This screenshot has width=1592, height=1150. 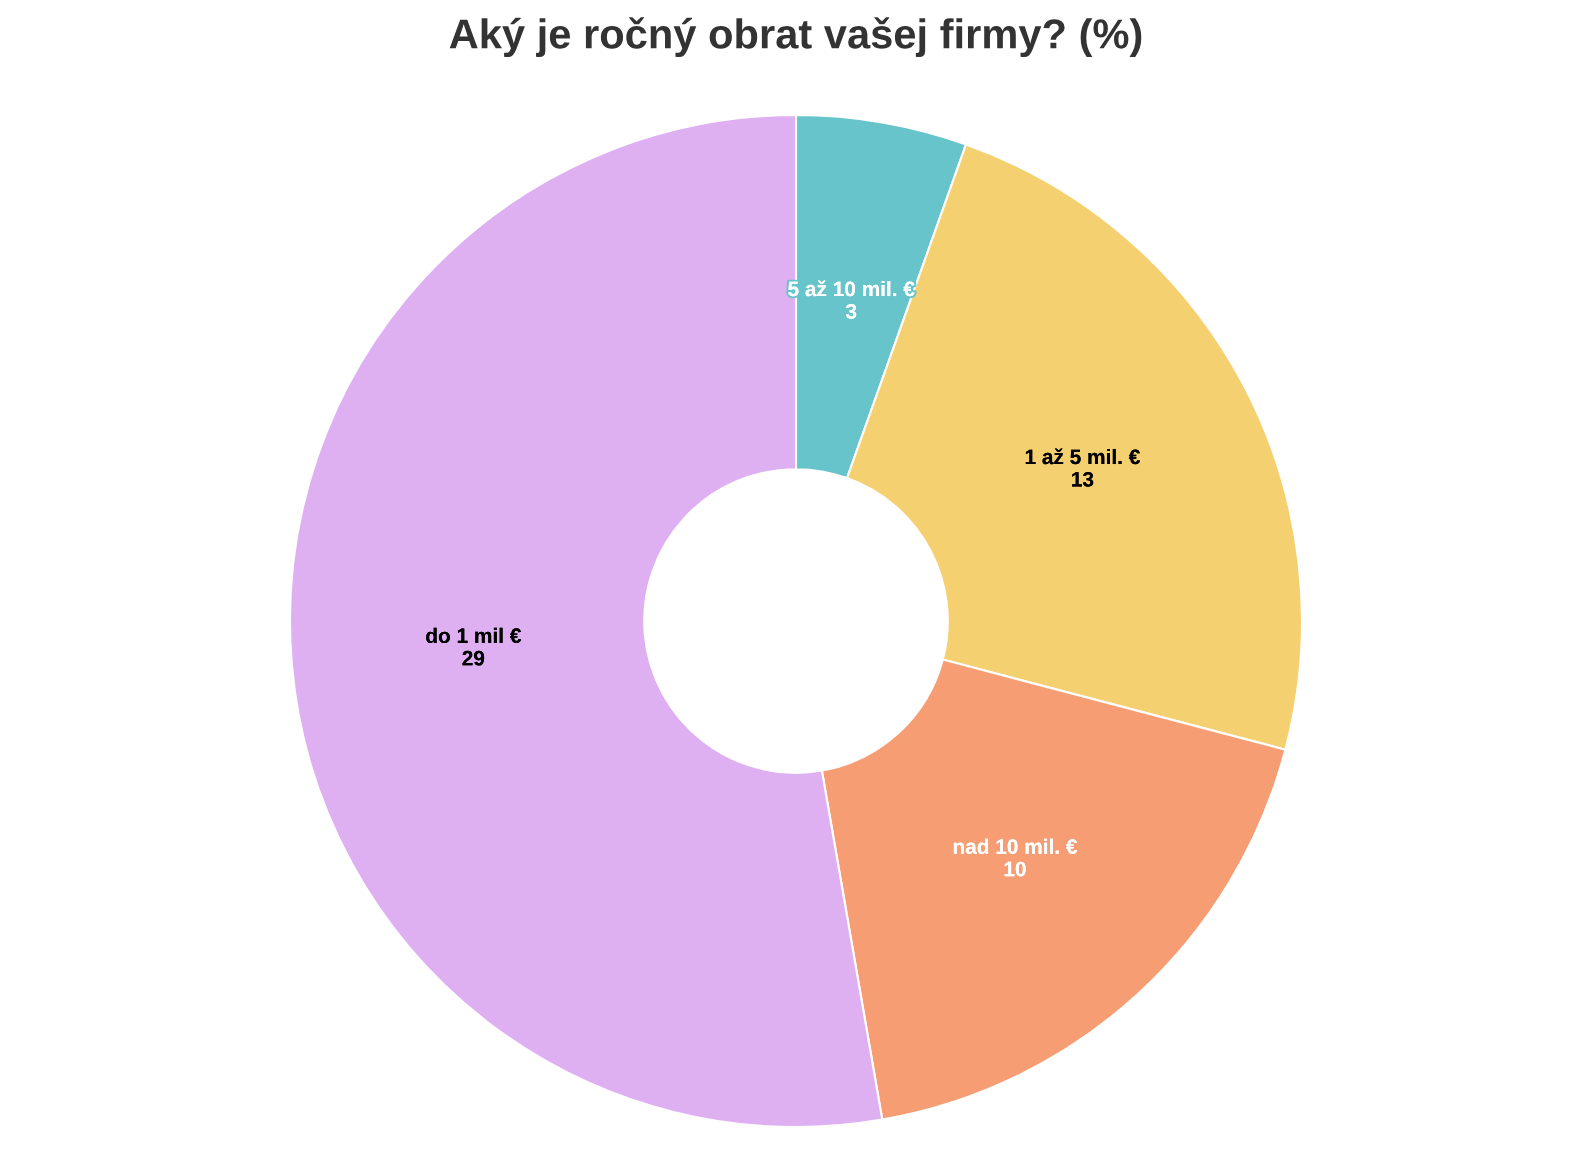 I want to click on data-label: 13, so click(x=1083, y=479).